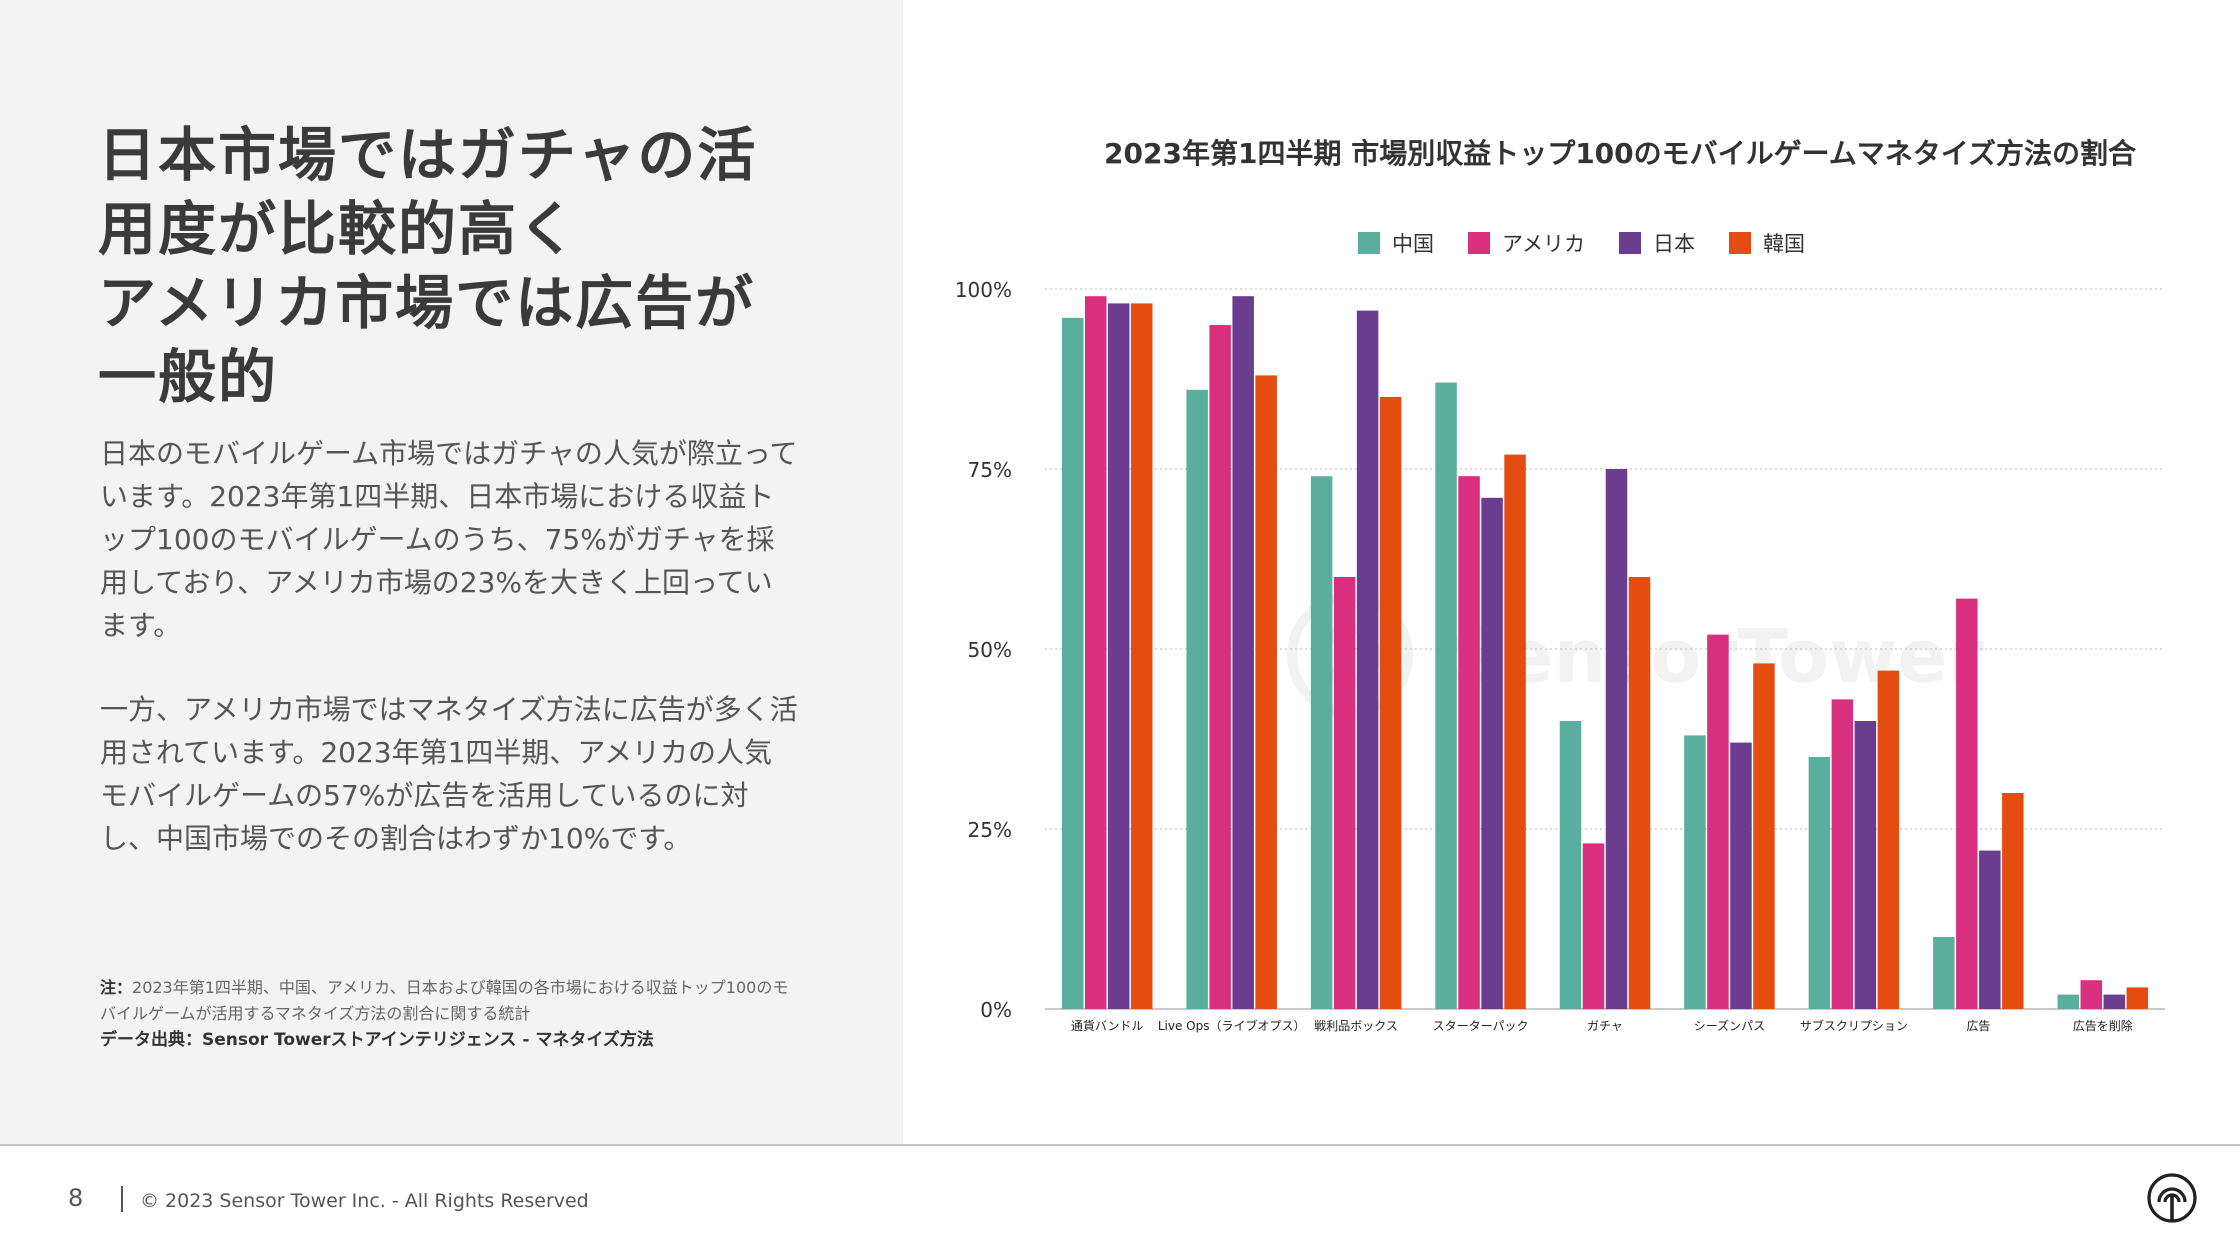 The image size is (2240, 1260). I want to click on legend-item-china: 中国, so click(1396, 243).